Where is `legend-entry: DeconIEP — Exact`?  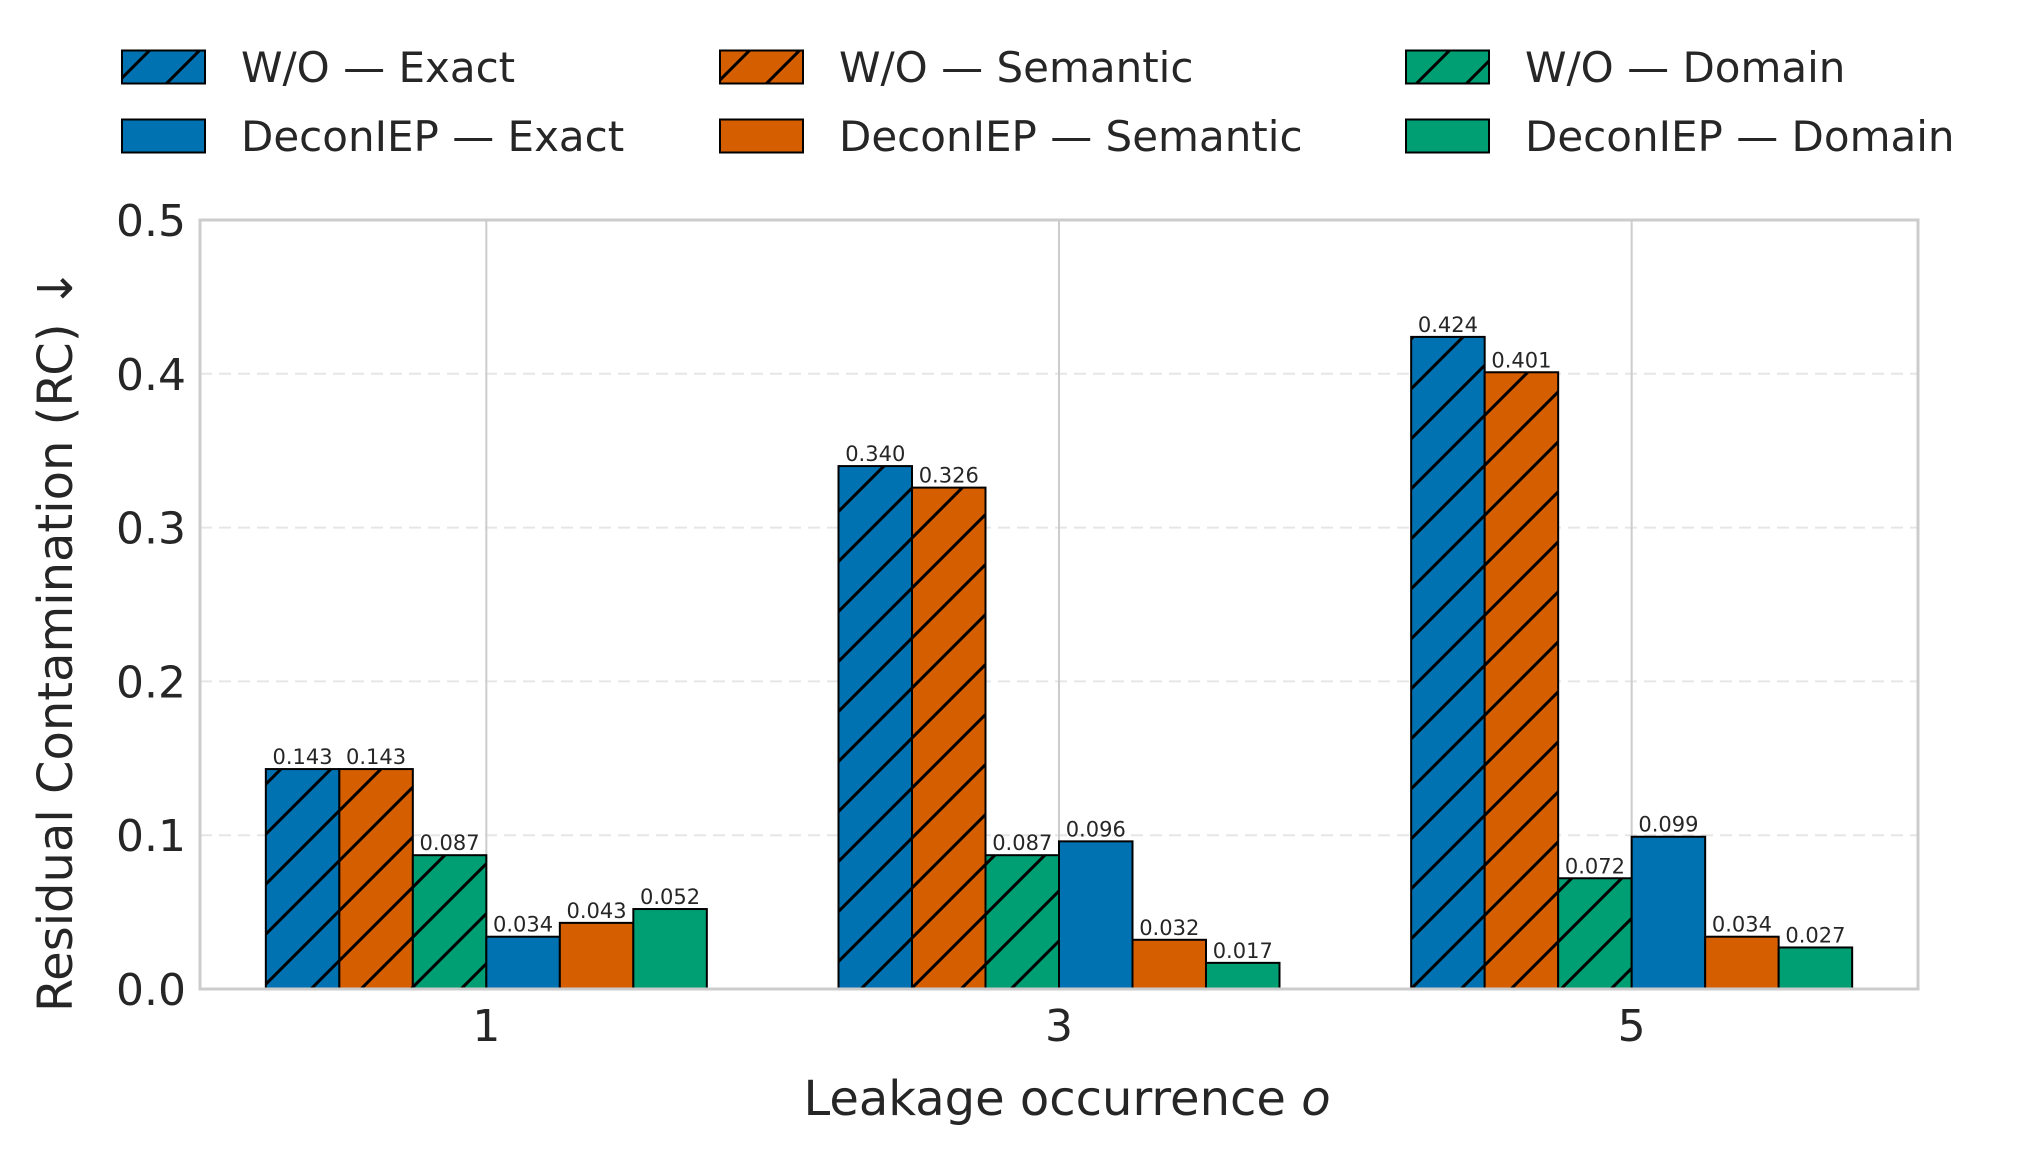 legend-entry: DeconIEP — Exact is located at coordinates (372, 136).